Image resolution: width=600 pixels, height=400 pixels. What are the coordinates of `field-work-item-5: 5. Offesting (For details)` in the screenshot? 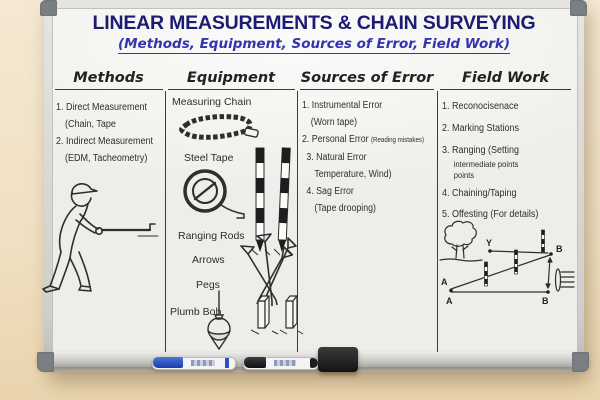 It's located at (490, 214).